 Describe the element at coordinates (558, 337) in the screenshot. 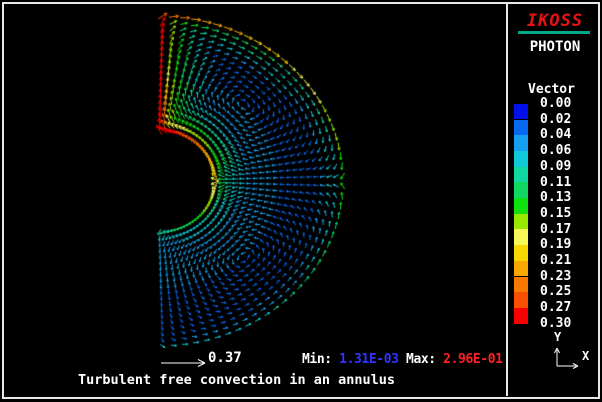

I see `y-axis-label: Y` at that location.